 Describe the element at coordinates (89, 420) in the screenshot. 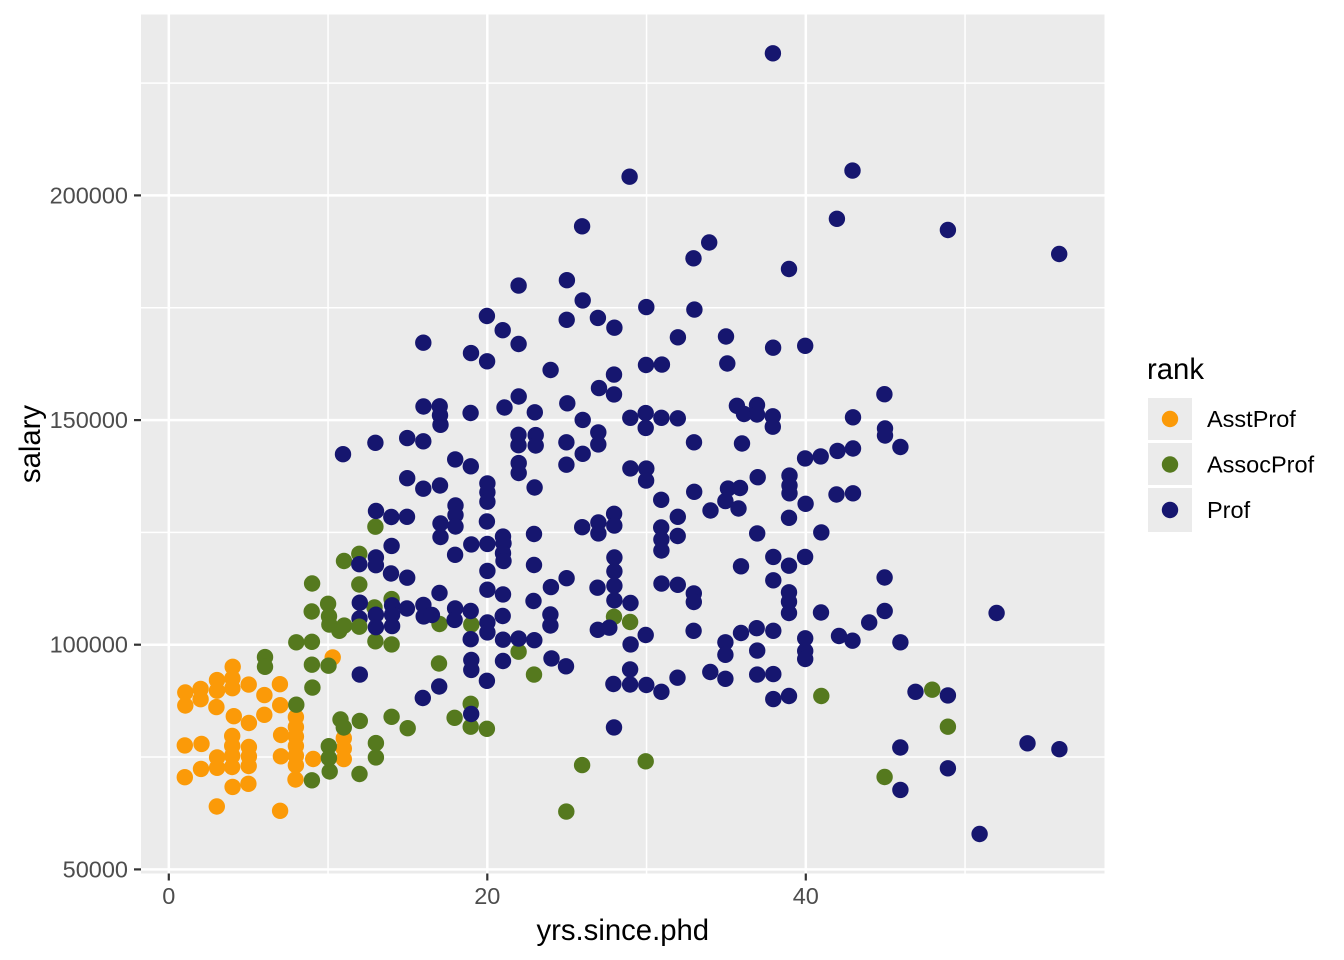

I see `svg-text: 150000` at that location.